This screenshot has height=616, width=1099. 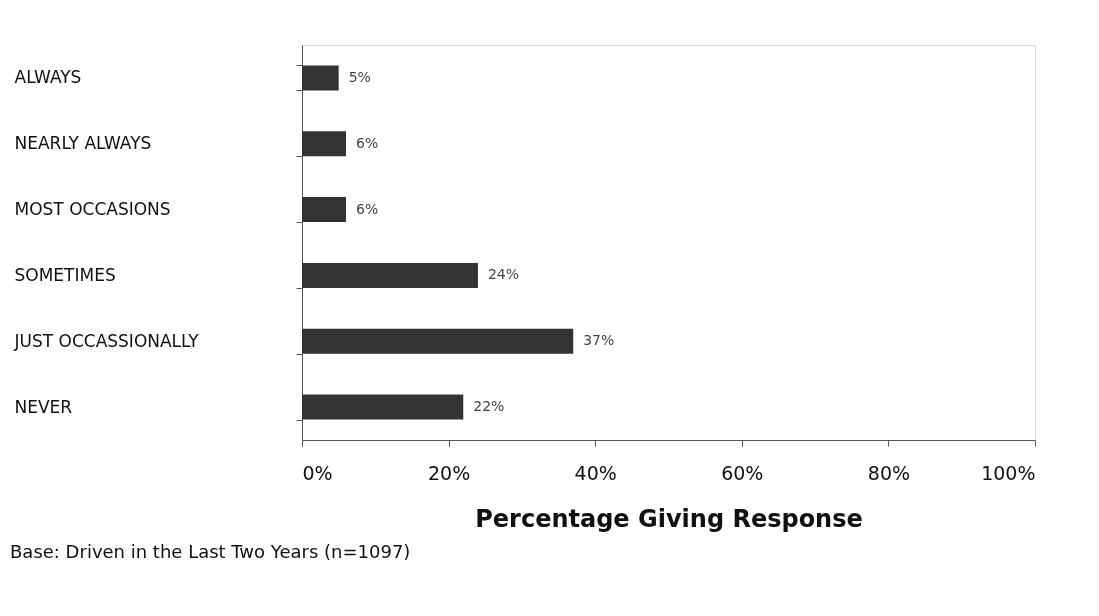 I want to click on y-tick-label: SOMETIMES, so click(x=65, y=274).